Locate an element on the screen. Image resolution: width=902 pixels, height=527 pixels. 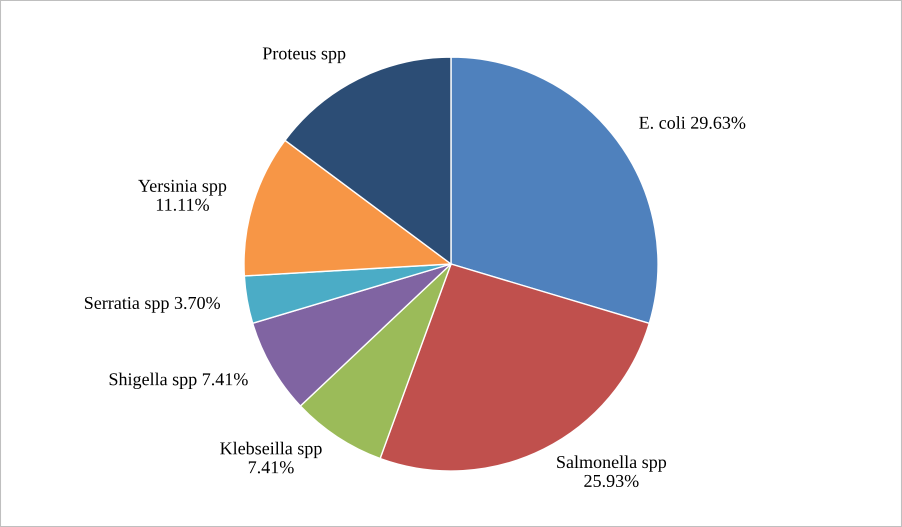
slice-label: Proteus spp is located at coordinates (304, 55).